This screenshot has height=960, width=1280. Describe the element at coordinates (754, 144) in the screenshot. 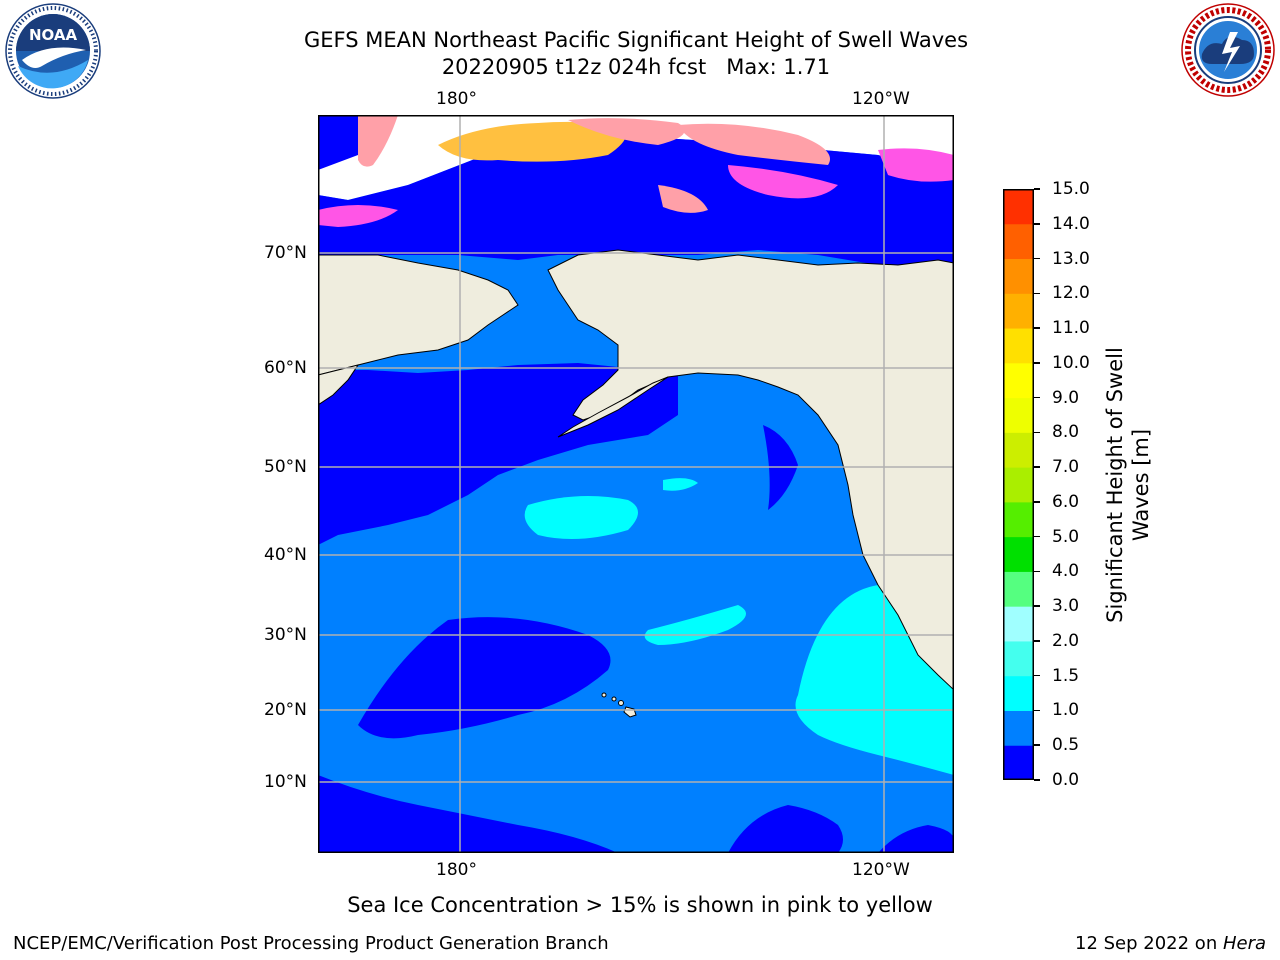

I see `sea-ice-band-east` at that location.